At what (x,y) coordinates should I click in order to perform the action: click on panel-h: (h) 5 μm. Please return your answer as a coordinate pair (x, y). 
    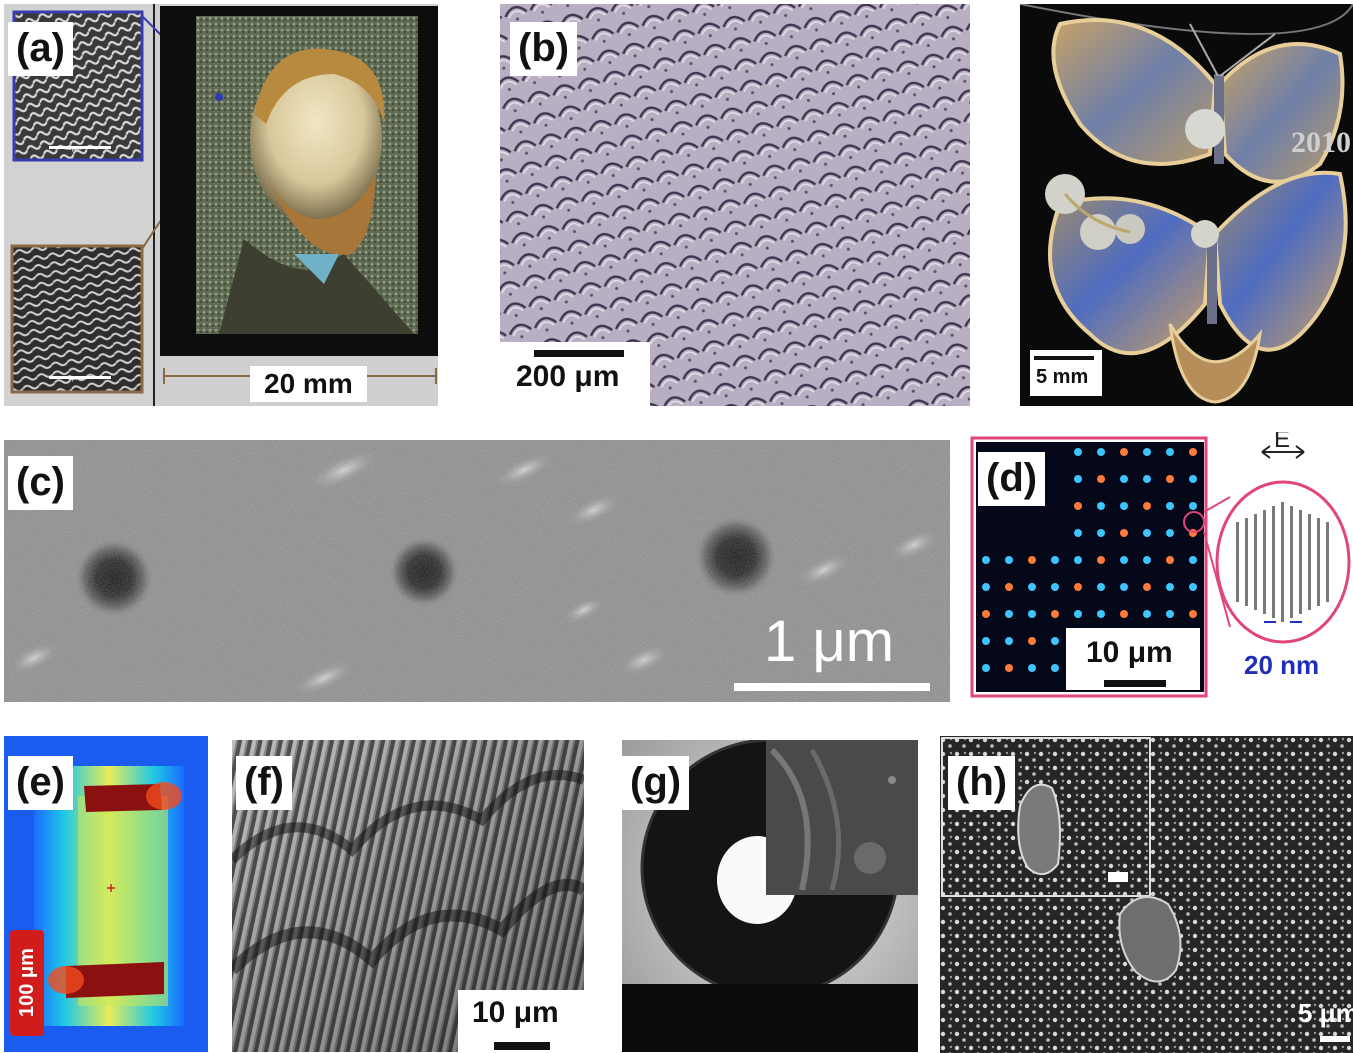
    Looking at the image, I should click on (1146, 894).